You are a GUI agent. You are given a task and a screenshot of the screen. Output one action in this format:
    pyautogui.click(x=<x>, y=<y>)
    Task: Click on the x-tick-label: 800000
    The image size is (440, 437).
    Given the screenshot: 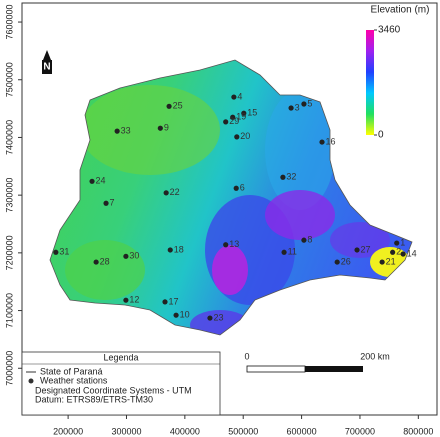 What is the action you would take?
    pyautogui.click(x=418, y=431)
    